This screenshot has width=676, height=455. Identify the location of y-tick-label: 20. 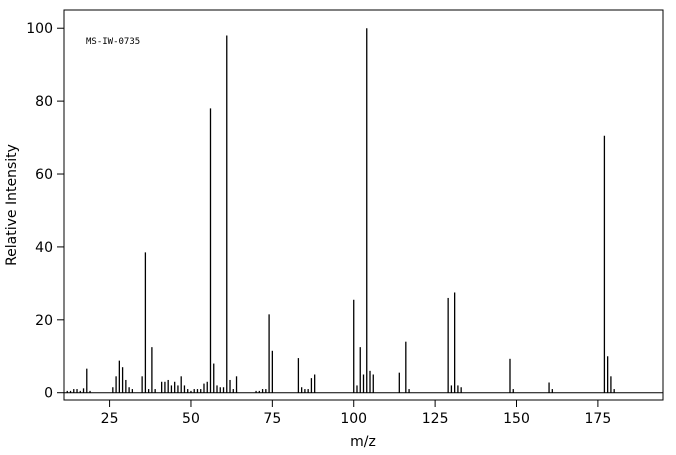
(44, 321).